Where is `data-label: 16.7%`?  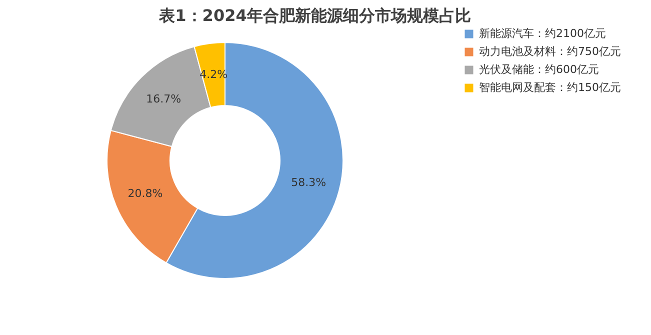 data-label: 16.7% is located at coordinates (164, 99).